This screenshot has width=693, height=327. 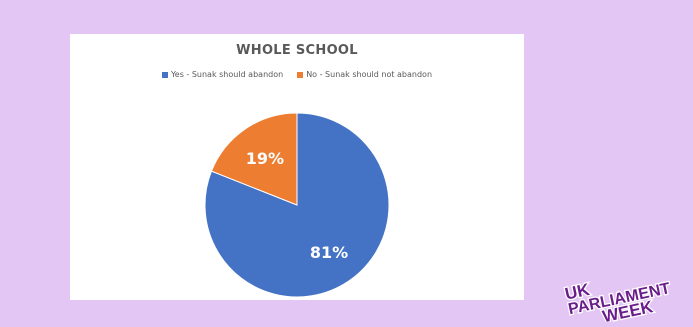 What do you see at coordinates (164, 74) in the screenshot?
I see `legend-swatch-yes` at bounding box center [164, 74].